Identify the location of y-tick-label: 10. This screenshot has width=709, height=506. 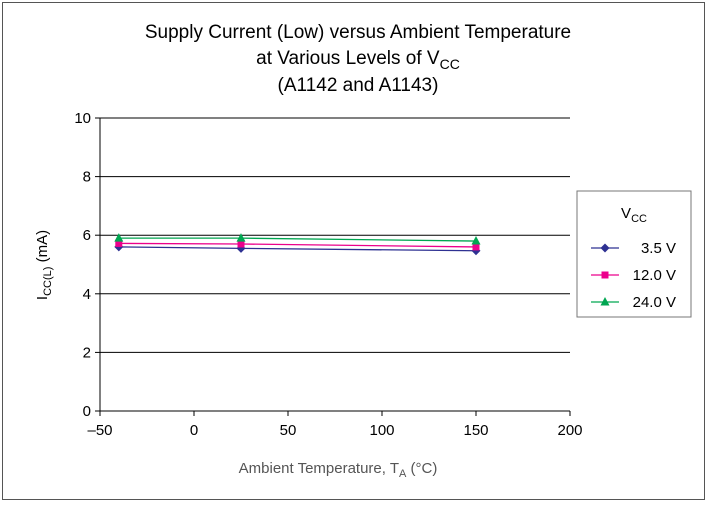
(82, 118).